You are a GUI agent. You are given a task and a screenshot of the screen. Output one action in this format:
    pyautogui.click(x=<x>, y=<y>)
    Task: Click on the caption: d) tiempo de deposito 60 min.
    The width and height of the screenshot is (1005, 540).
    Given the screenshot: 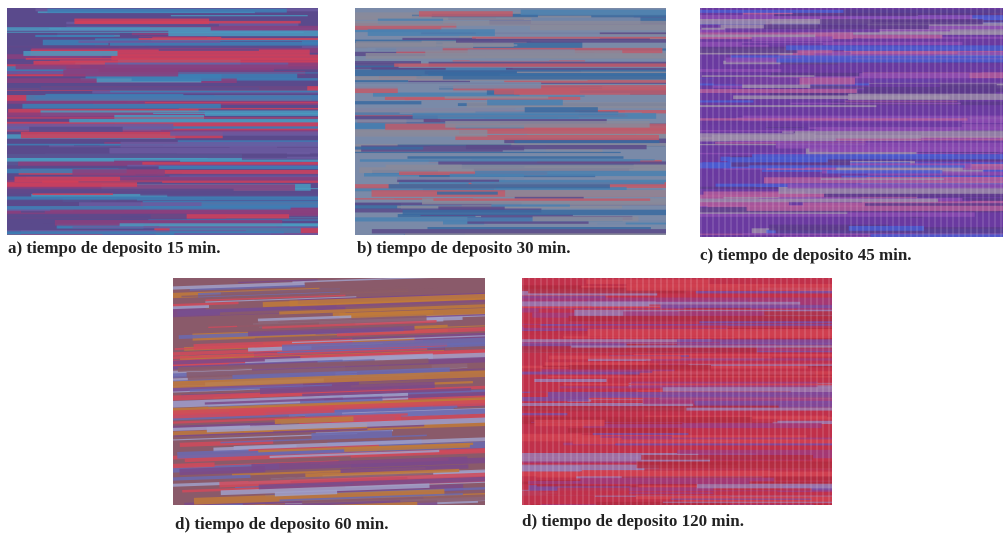 What is the action you would take?
    pyautogui.click(x=282, y=523)
    